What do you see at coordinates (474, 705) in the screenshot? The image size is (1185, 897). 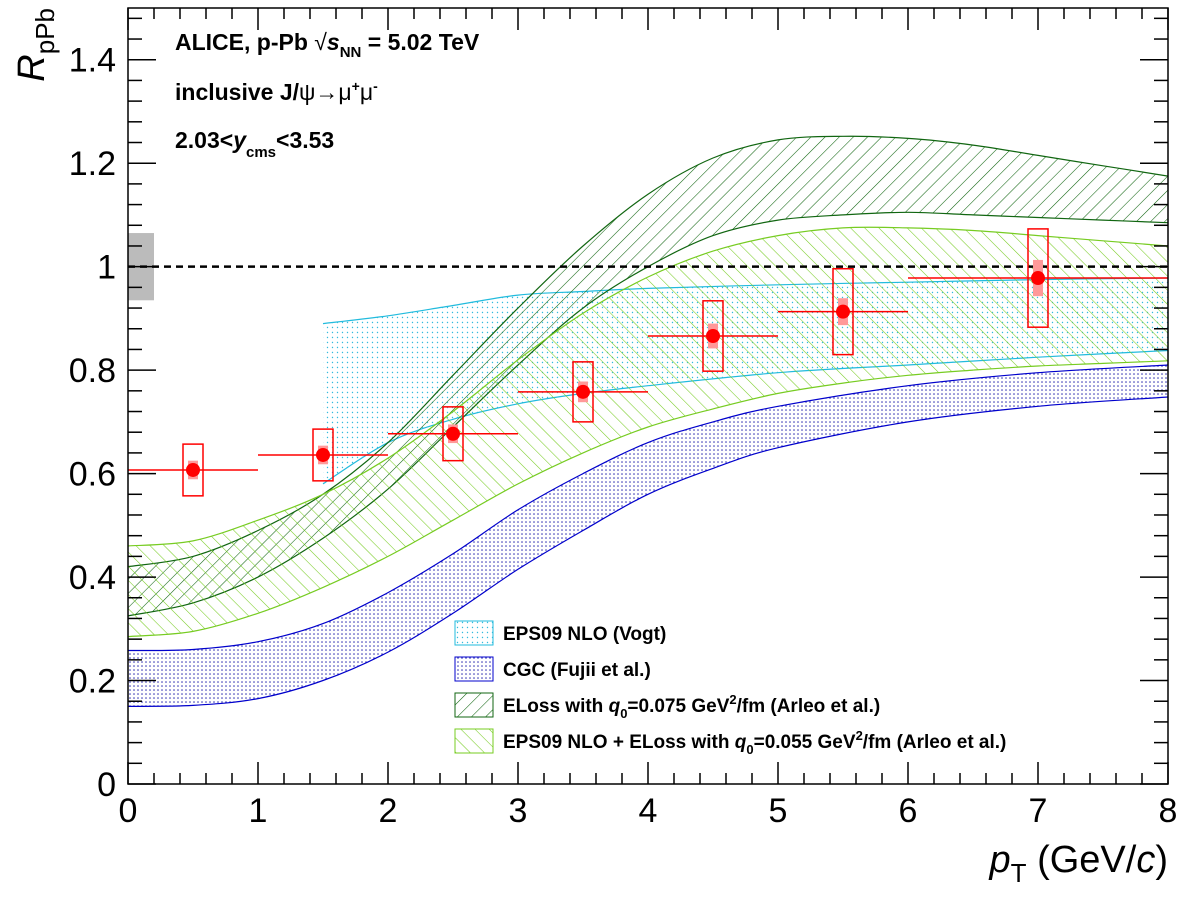 I see `legend-swatch-eloss` at bounding box center [474, 705].